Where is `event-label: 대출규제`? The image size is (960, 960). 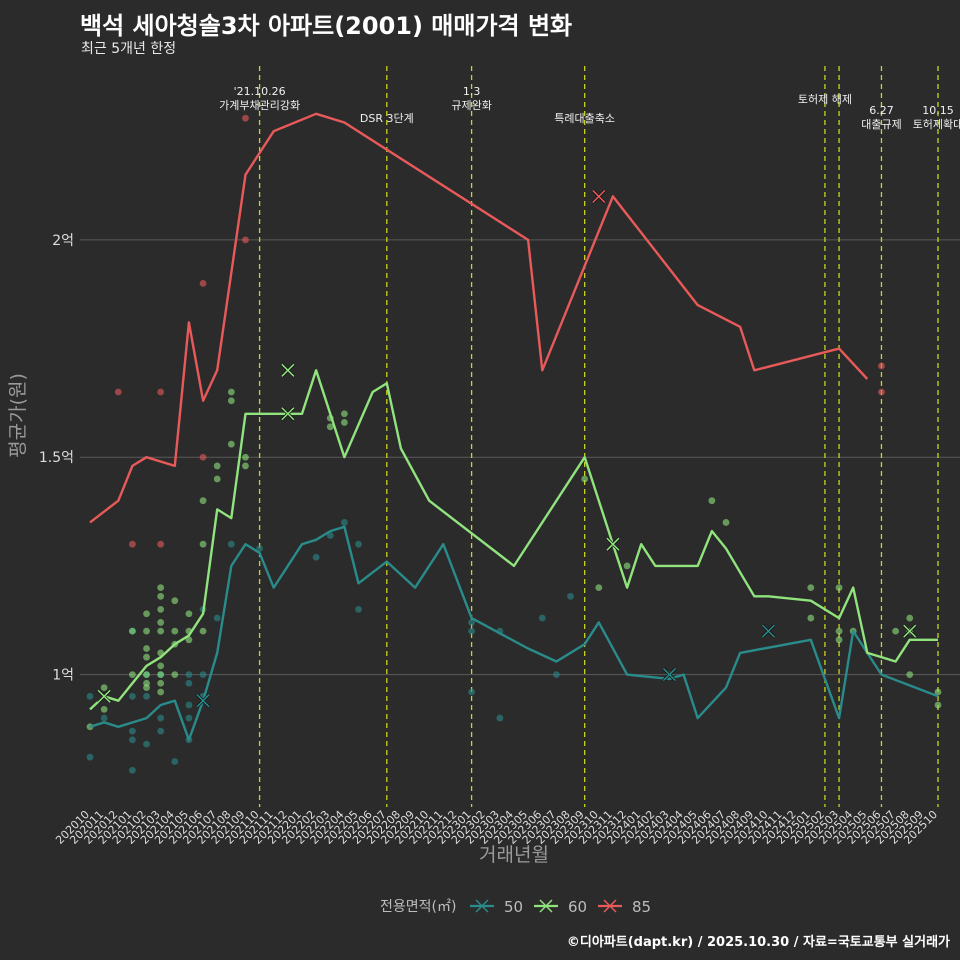 event-label: 대출규제 is located at coordinates (881, 124).